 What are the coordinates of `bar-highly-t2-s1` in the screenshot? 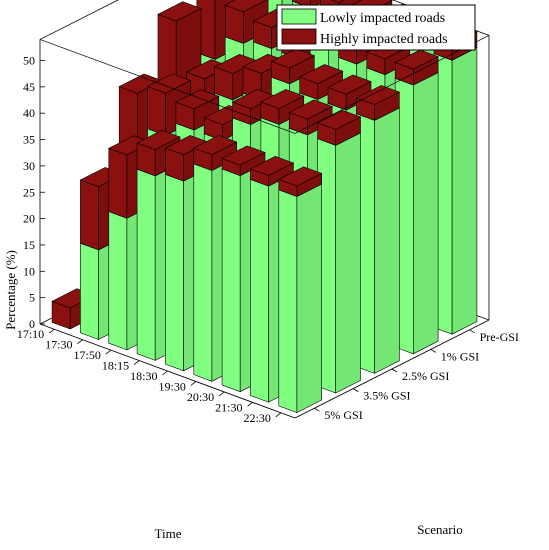 It's located at (282, 107).